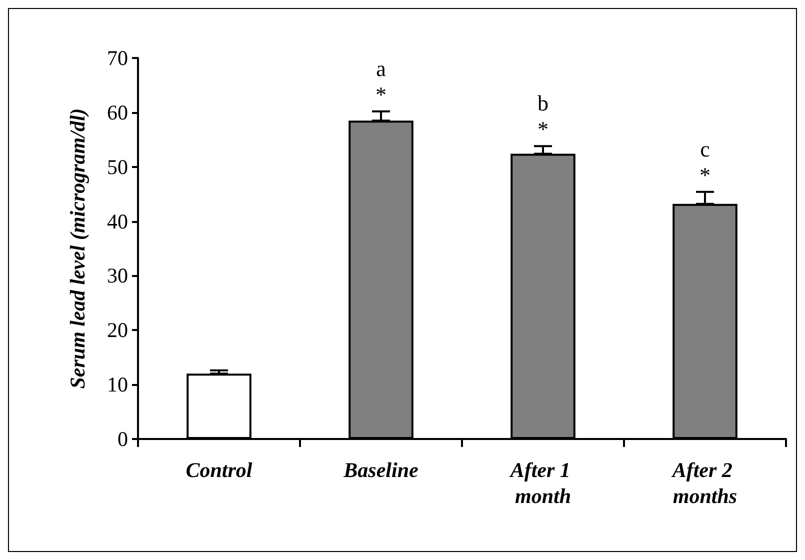  I want to click on y-tick-label: 50, so click(117, 166).